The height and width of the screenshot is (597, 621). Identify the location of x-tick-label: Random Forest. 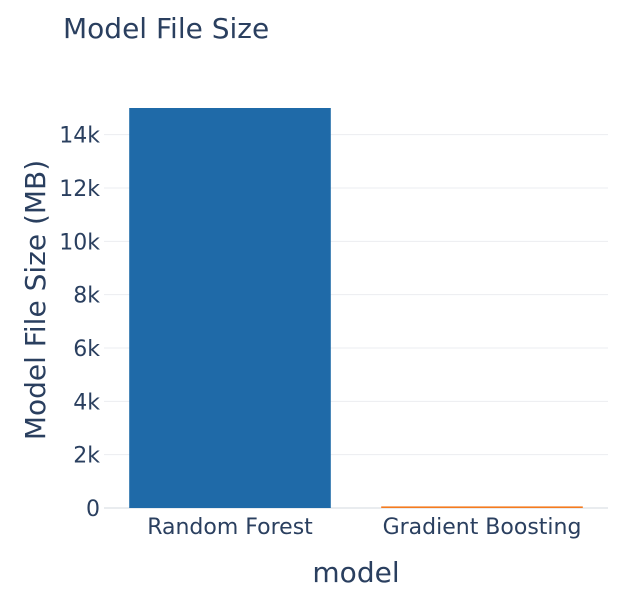
(230, 527).